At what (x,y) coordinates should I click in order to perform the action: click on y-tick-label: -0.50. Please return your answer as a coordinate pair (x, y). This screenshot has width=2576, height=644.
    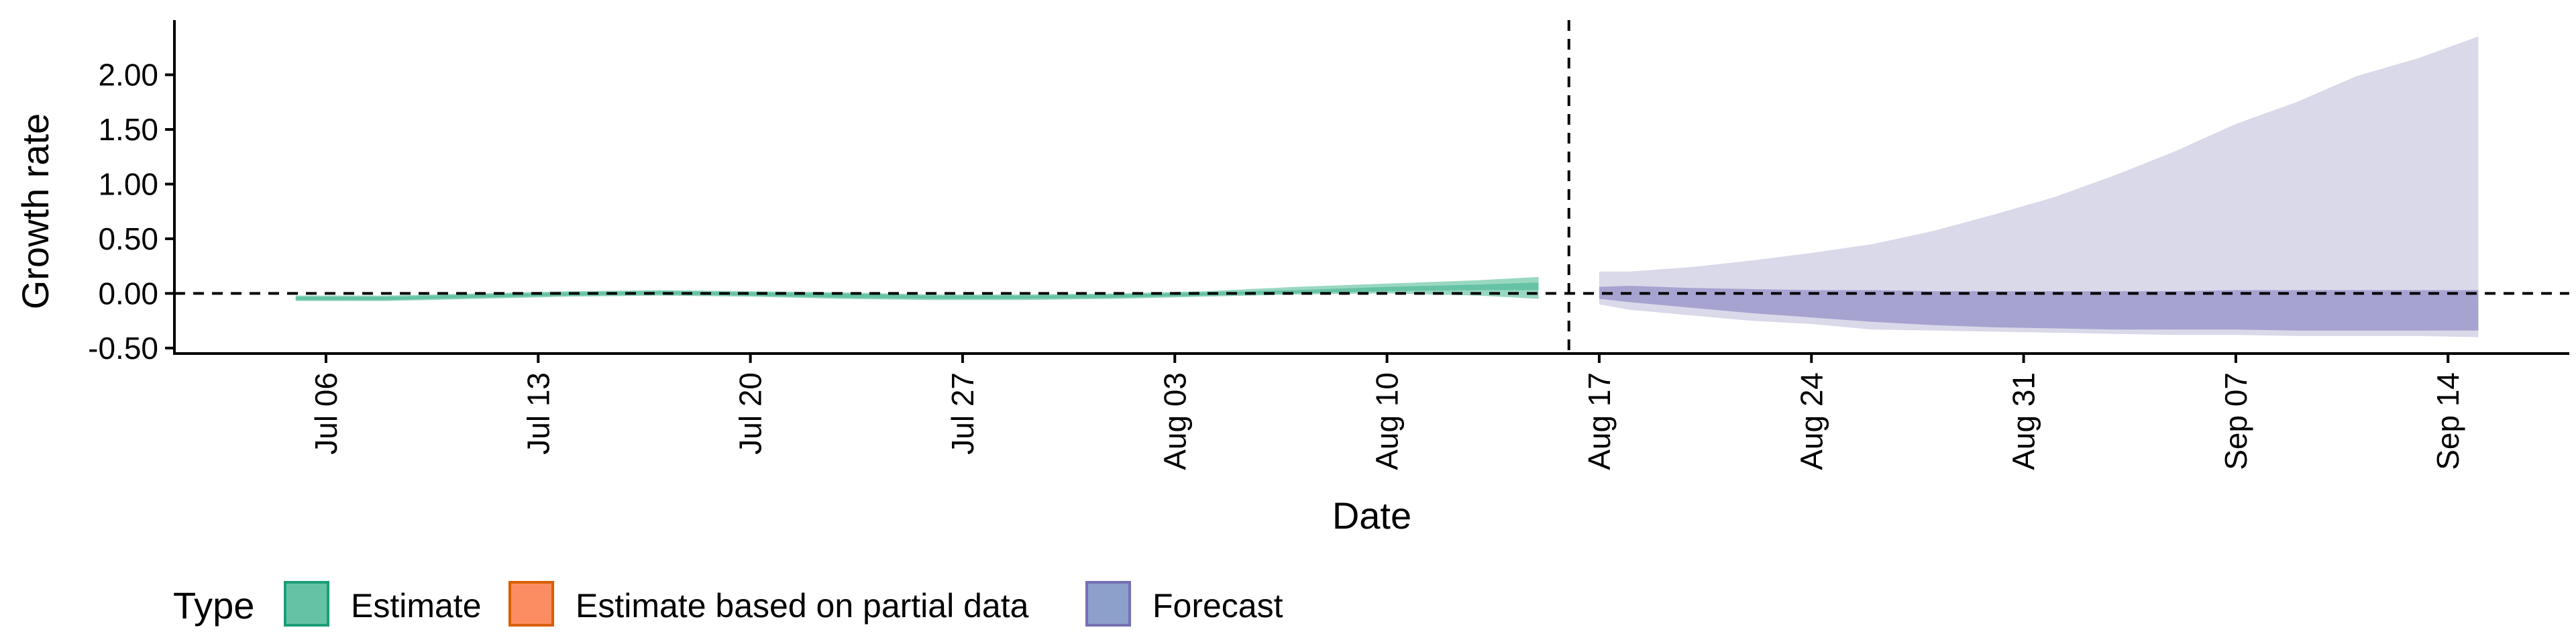
    Looking at the image, I should click on (123, 348).